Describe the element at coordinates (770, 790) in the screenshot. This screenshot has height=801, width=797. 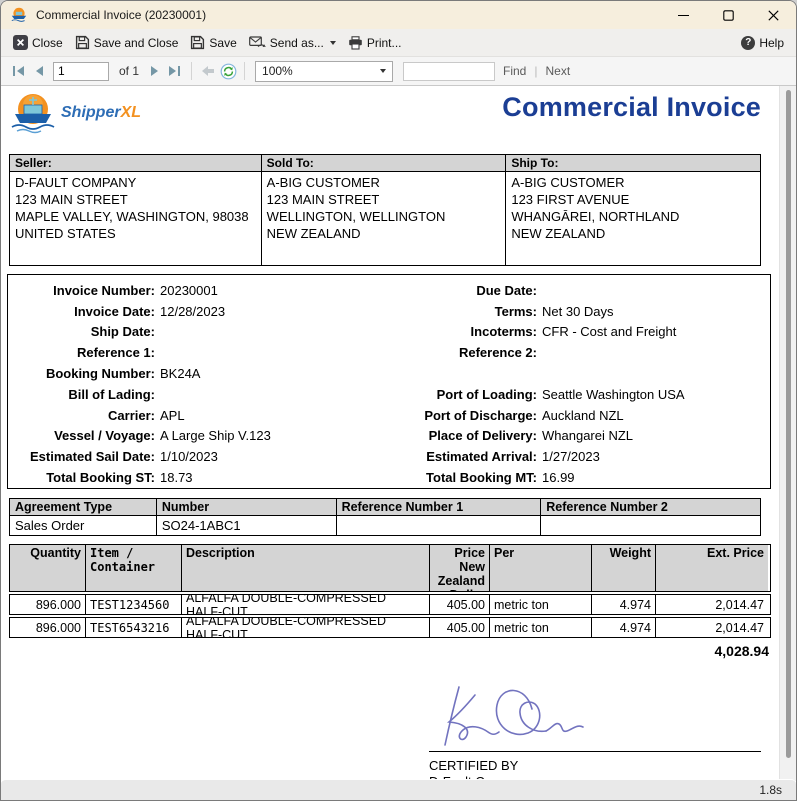
I see `render-duration: 1.8s` at that location.